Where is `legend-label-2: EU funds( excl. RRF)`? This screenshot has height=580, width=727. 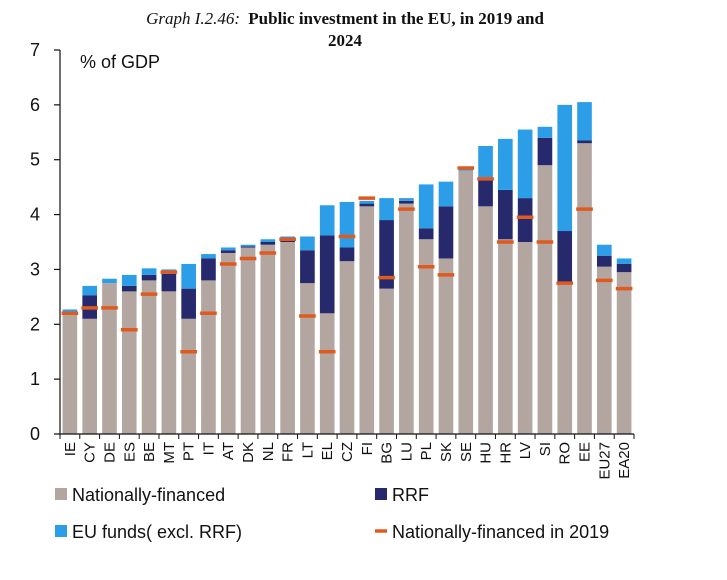 legend-label-2: EU funds( excl. RRF) is located at coordinates (157, 532).